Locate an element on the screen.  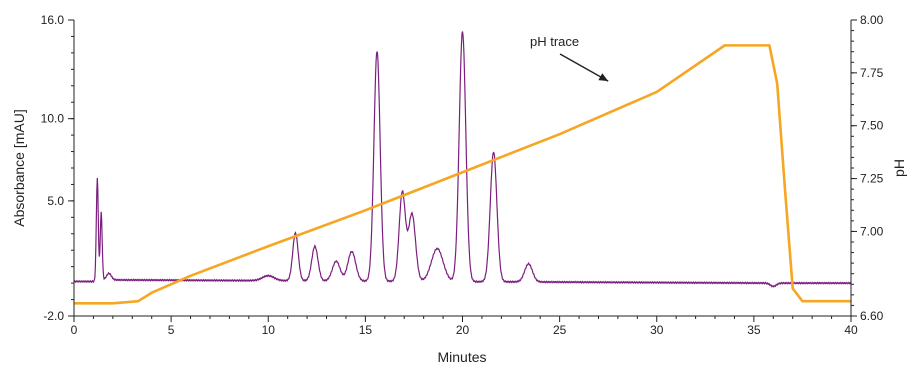
x-tick-label: 15 is located at coordinates (366, 330).